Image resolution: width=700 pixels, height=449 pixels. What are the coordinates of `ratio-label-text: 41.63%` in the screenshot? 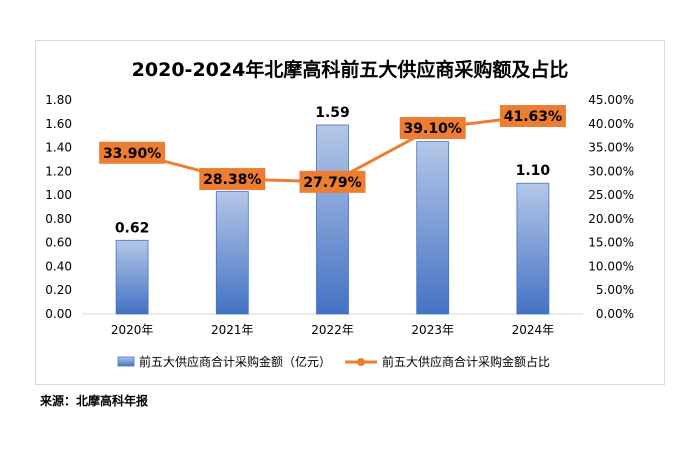 It's located at (533, 117).